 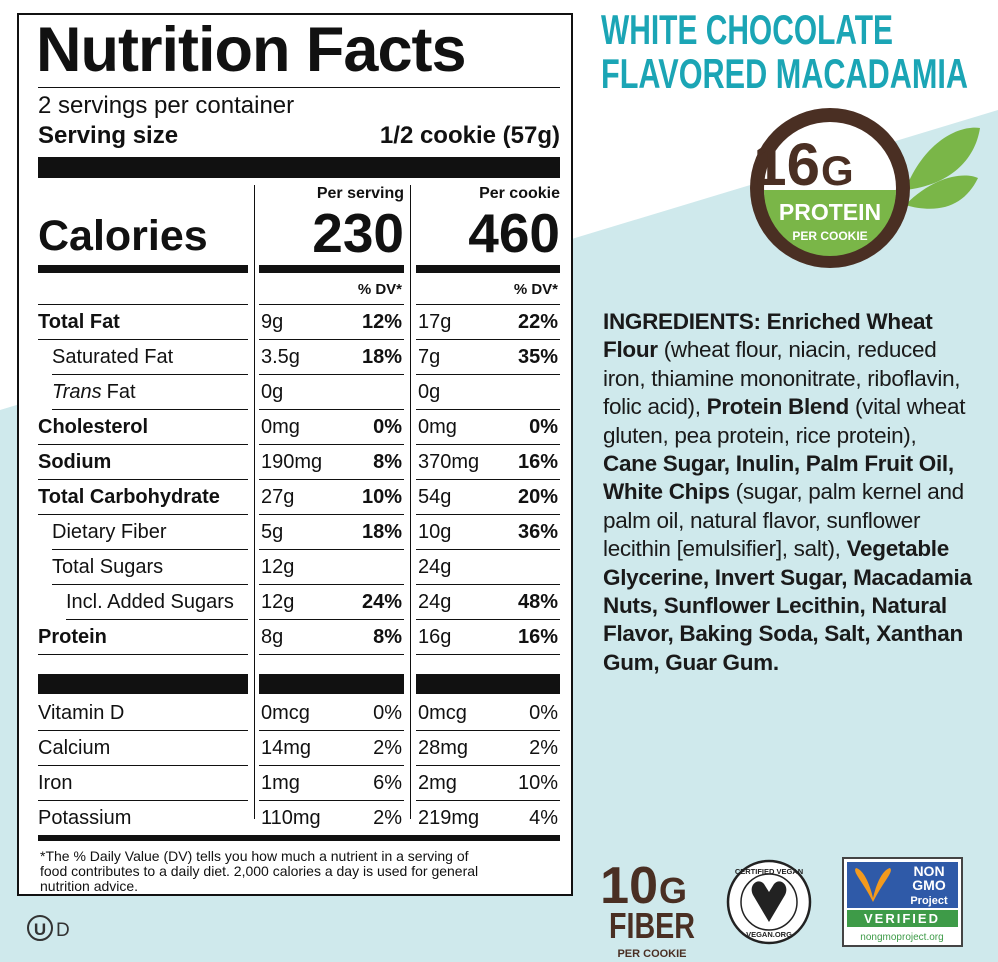 What do you see at coordinates (286, 748) in the screenshot?
I see `amount: 14mg` at bounding box center [286, 748].